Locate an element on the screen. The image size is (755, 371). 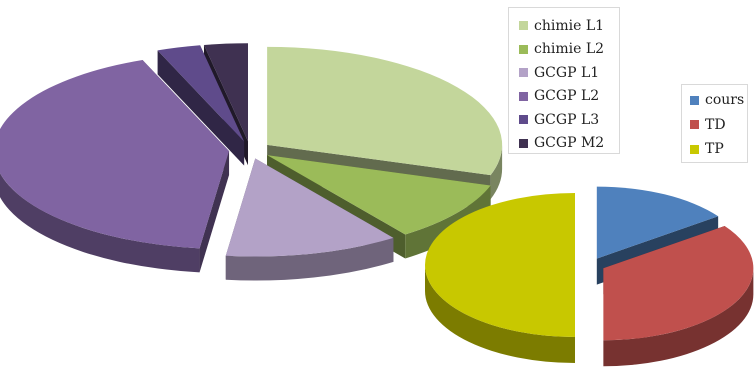
legend-item-chimie-l1: chimie L1 is located at coordinates (569, 26).